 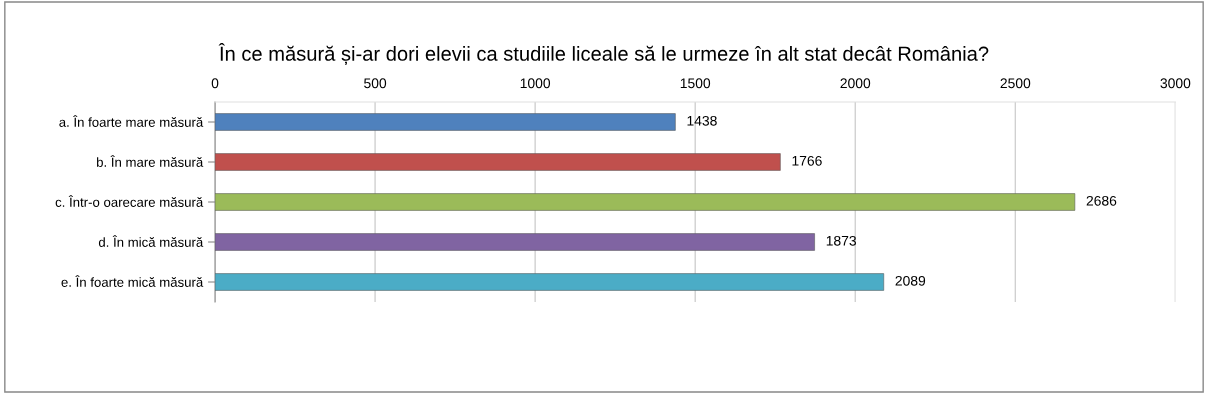 What do you see at coordinates (807, 160) in the screenshot?
I see `data-label: 1766` at bounding box center [807, 160].